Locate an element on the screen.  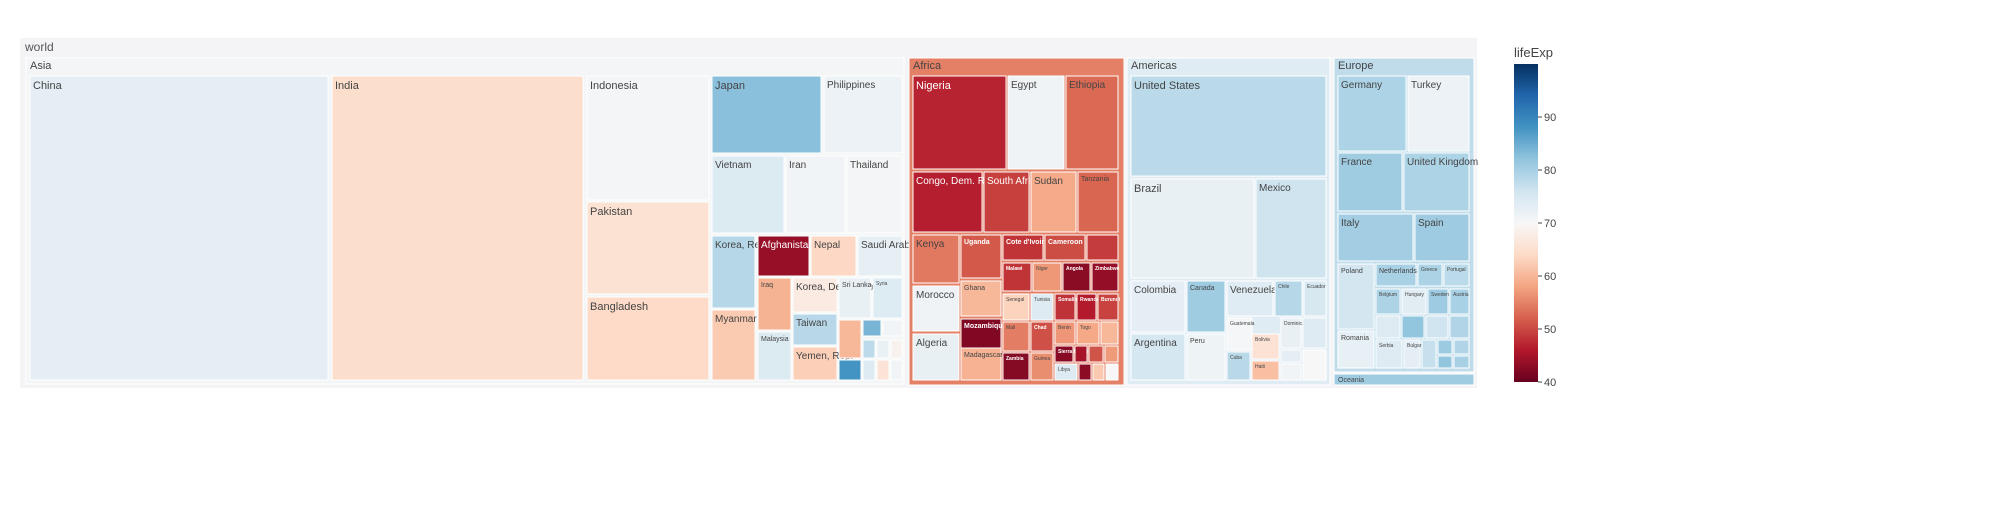
tile-mexico is located at coordinates (1291, 228).